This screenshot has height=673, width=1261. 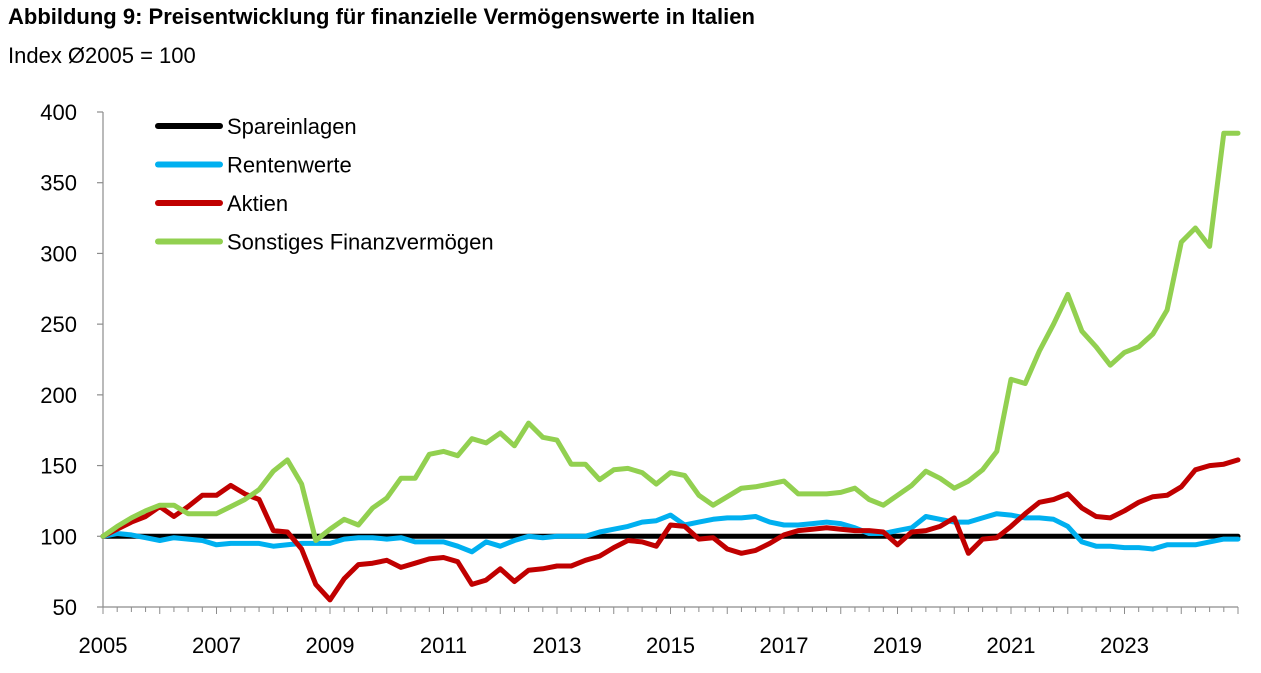 I want to click on y-tick-label: 350, so click(x=58, y=183).